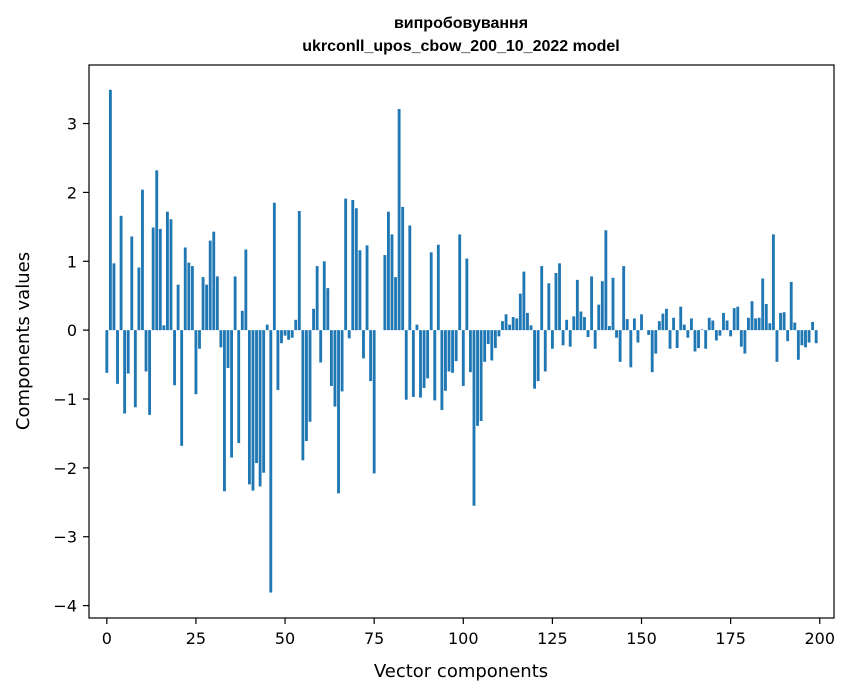 The width and height of the screenshot is (847, 696). Describe the element at coordinates (23, 341) in the screenshot. I see `y-axis-label: Components values` at that location.